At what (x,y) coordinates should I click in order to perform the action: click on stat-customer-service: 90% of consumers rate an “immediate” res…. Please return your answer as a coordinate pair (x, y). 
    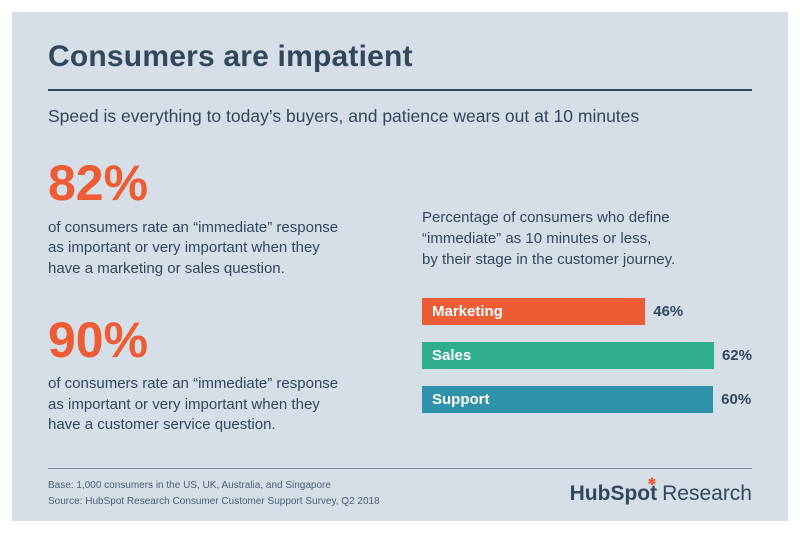
    Looking at the image, I should click on (235, 375).